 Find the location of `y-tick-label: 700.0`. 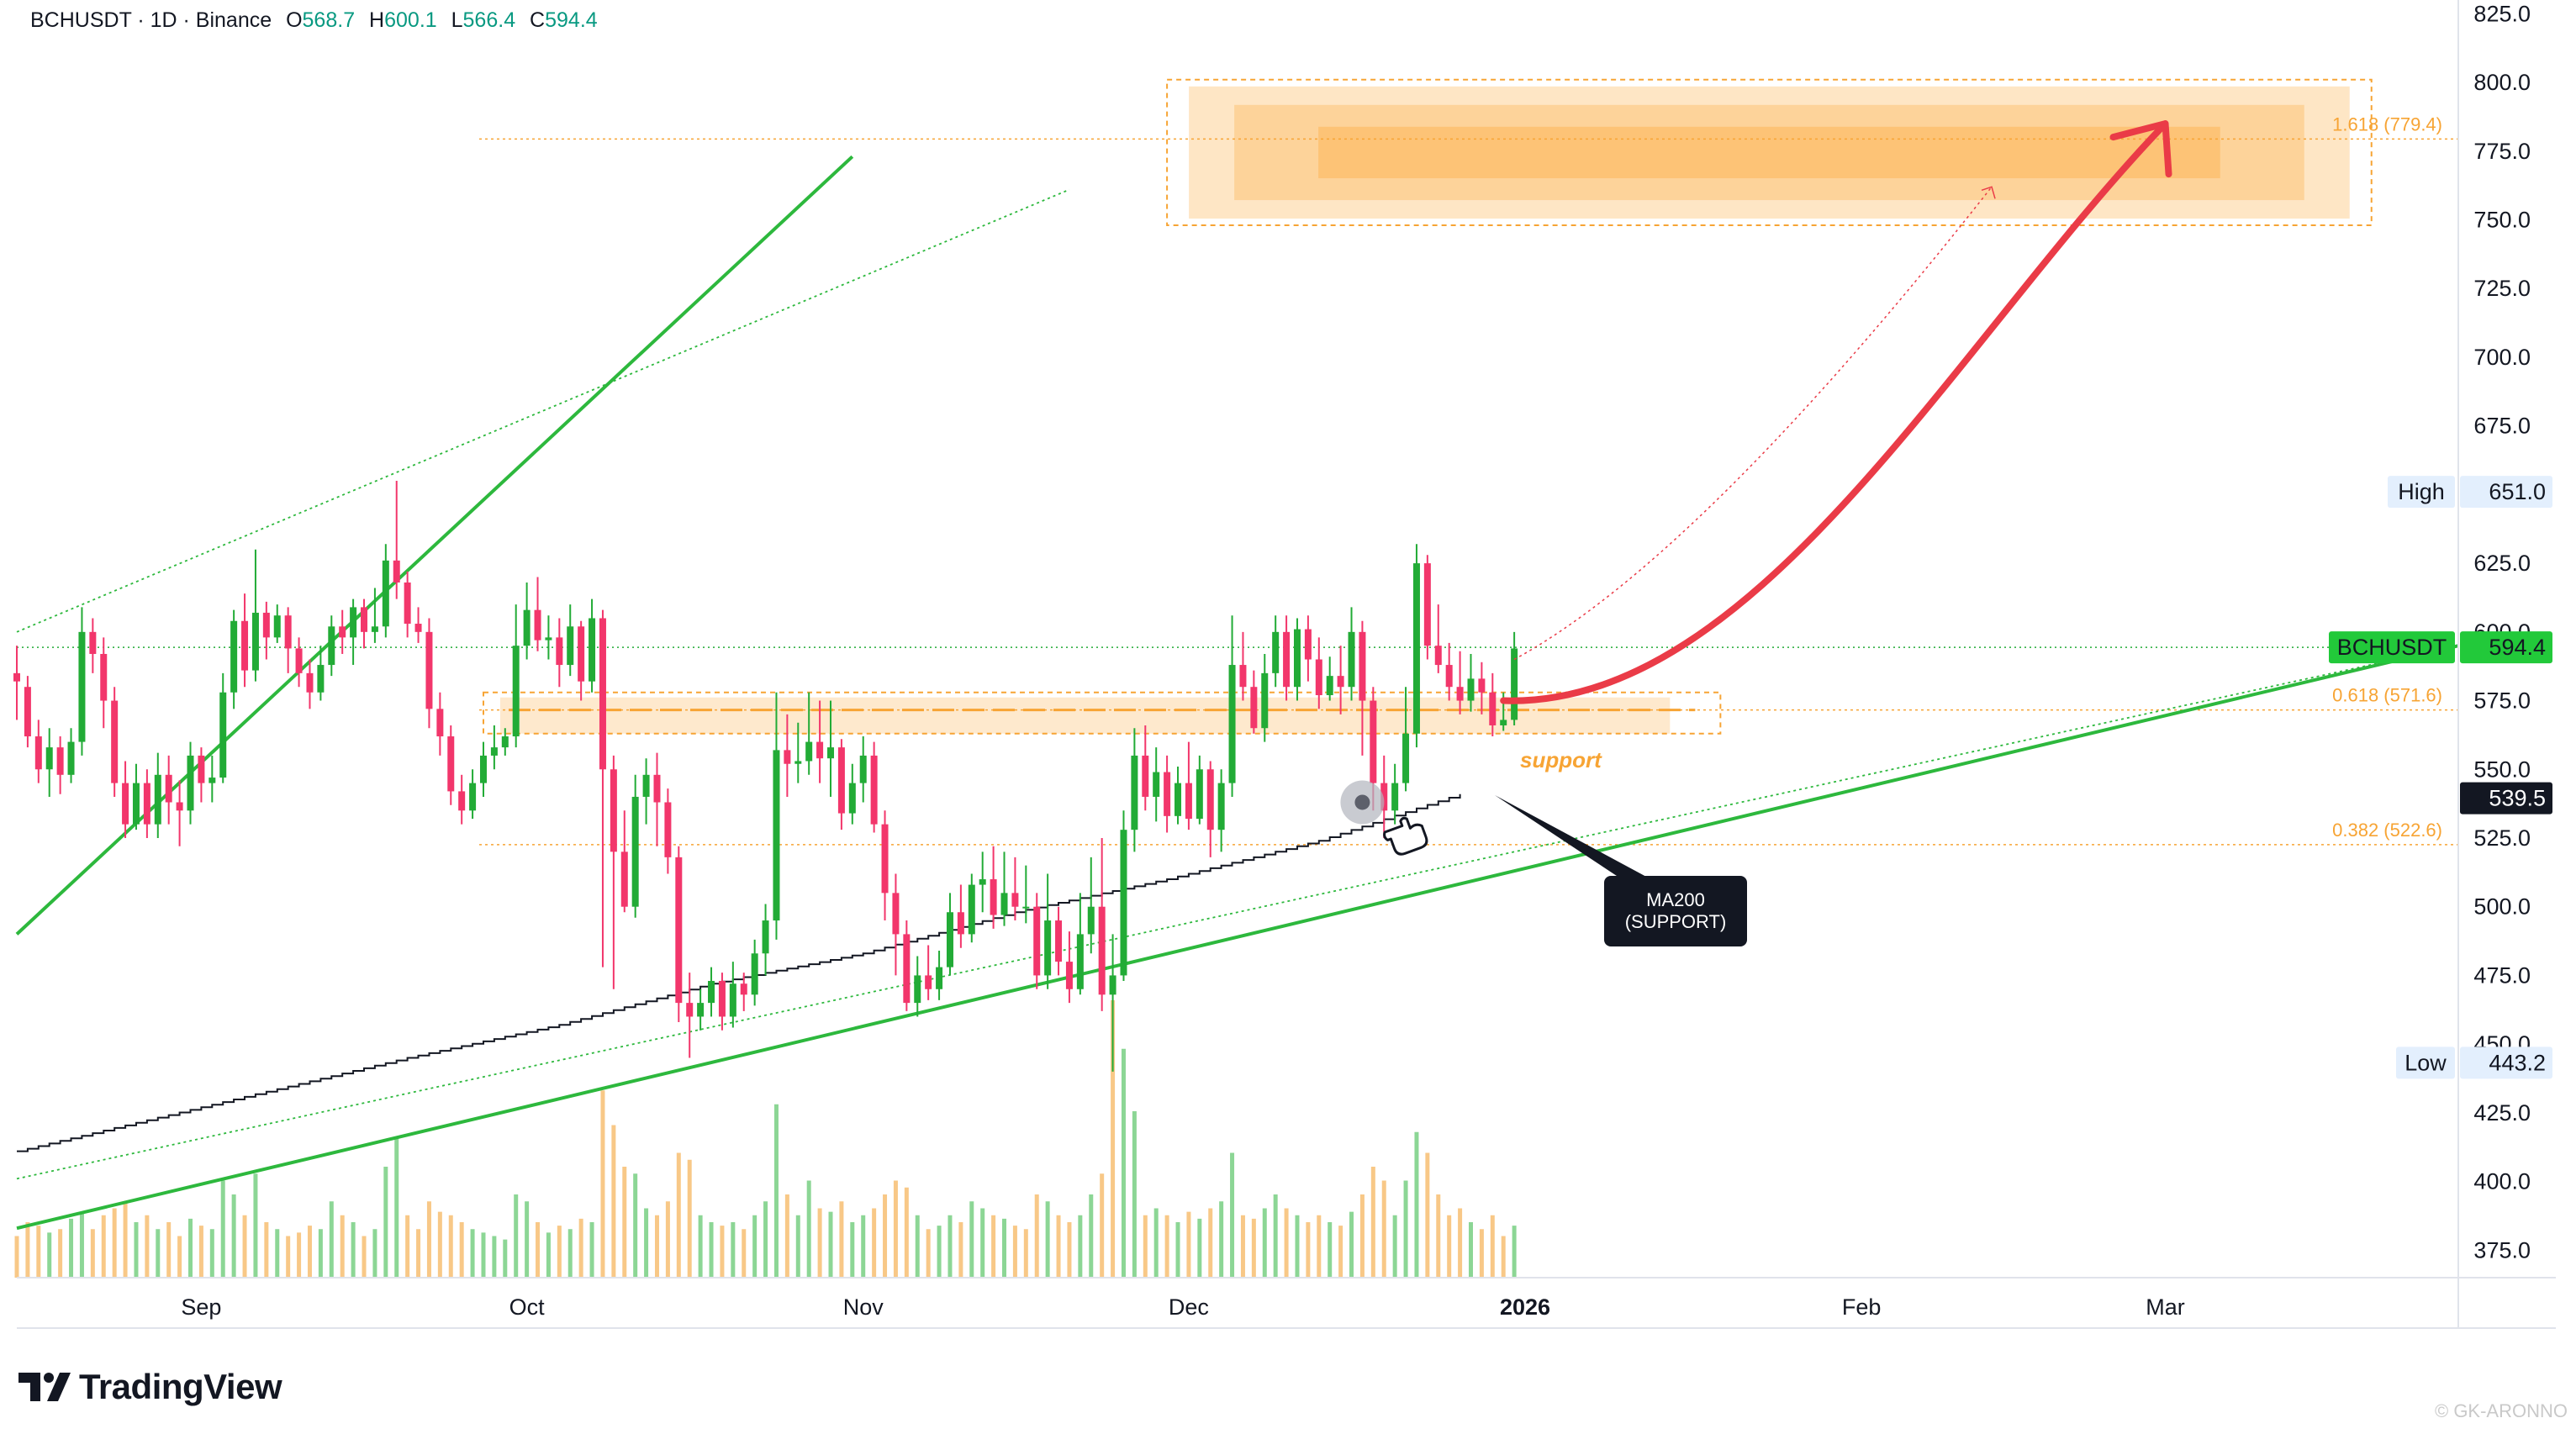

y-tick-label: 700.0 is located at coordinates (2502, 357).